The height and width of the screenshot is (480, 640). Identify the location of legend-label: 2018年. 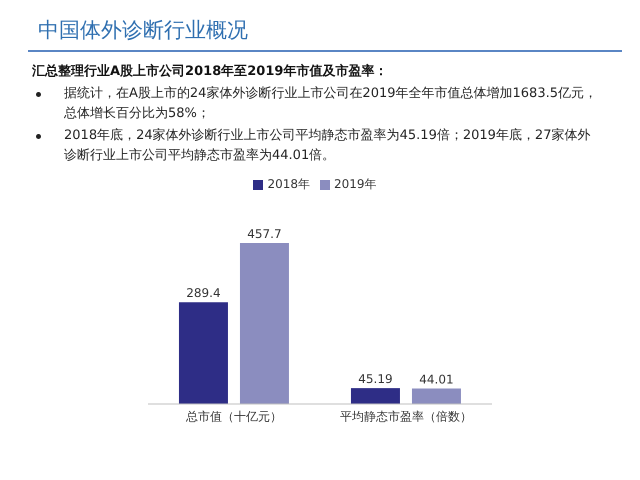
(288, 184).